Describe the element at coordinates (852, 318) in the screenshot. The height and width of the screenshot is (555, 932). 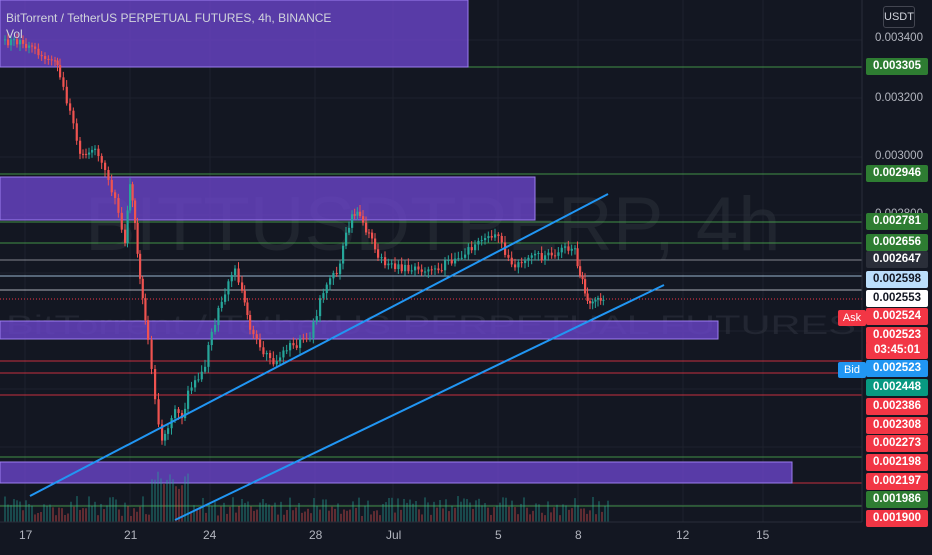
I see `ask-tag: Ask` at that location.